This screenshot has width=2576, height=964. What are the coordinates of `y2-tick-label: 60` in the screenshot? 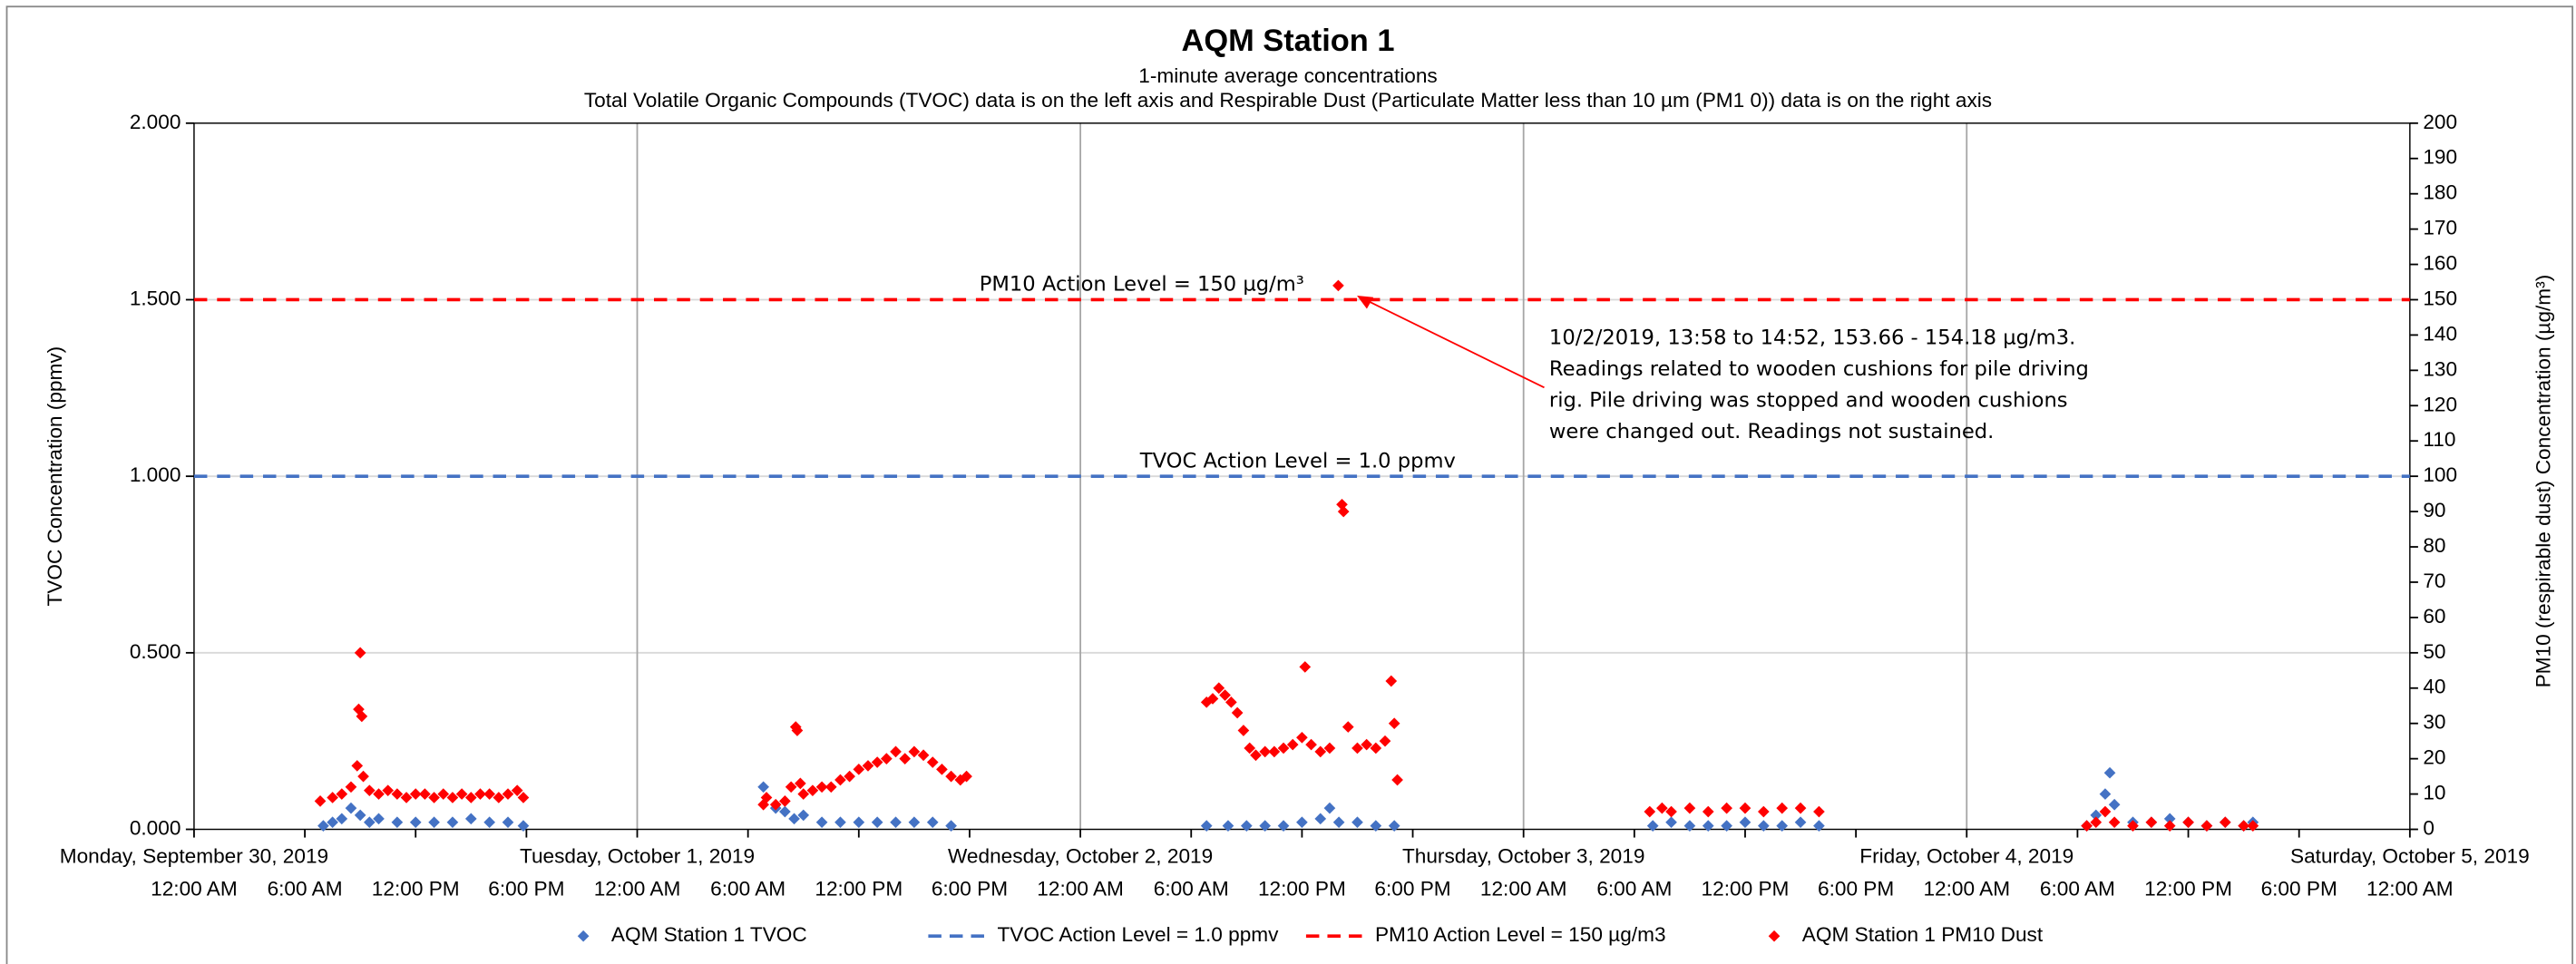 It's located at (2434, 616).